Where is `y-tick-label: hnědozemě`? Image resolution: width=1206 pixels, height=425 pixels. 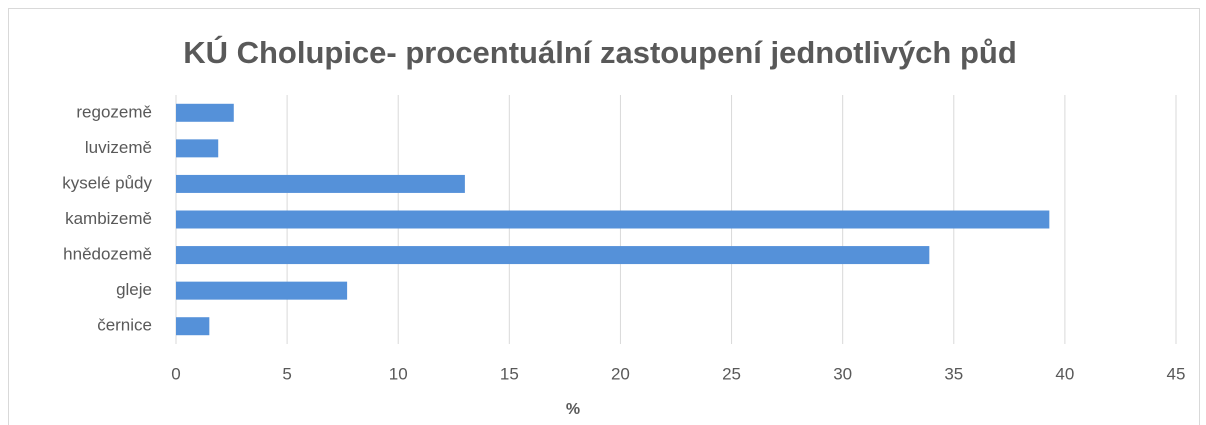 y-tick-label: hnědozemě is located at coordinates (107, 254).